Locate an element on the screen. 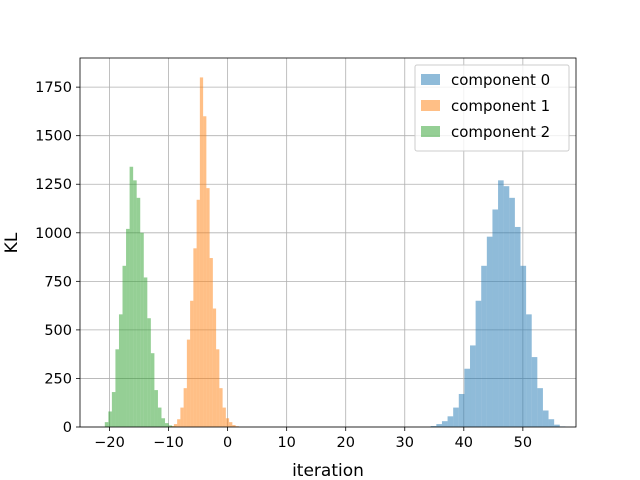 Image resolution: width=640 pixels, height=480 pixels. x-tick-label: −10 is located at coordinates (168, 443).